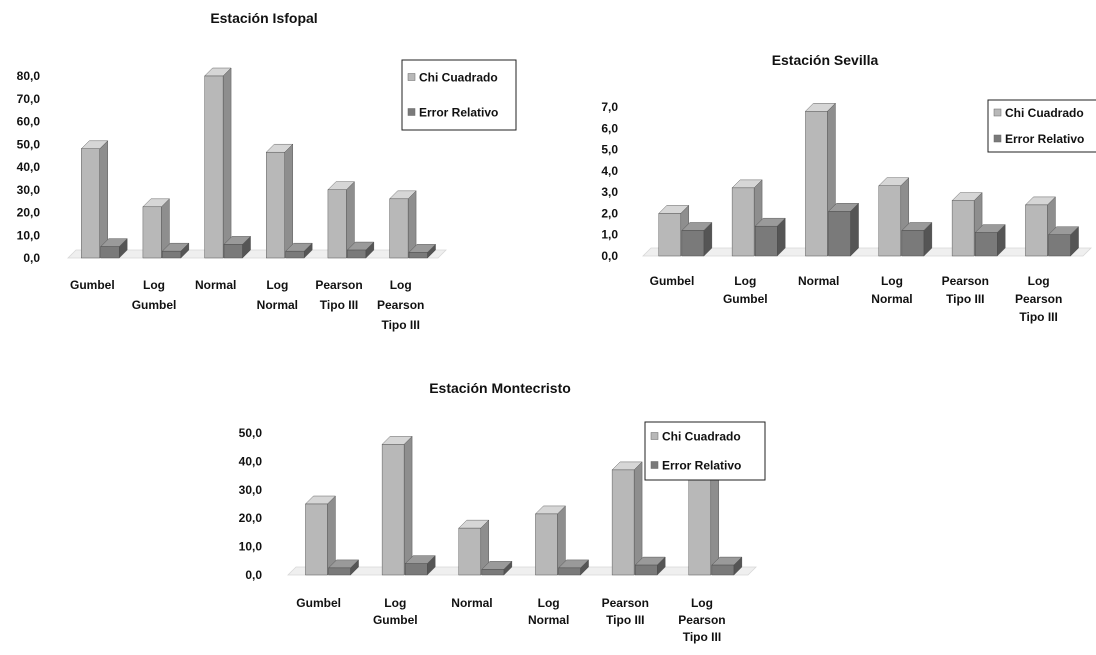 The height and width of the screenshot is (655, 1096). What do you see at coordinates (29, 76) in the screenshot?
I see `y-tick-label: 80,0` at bounding box center [29, 76].